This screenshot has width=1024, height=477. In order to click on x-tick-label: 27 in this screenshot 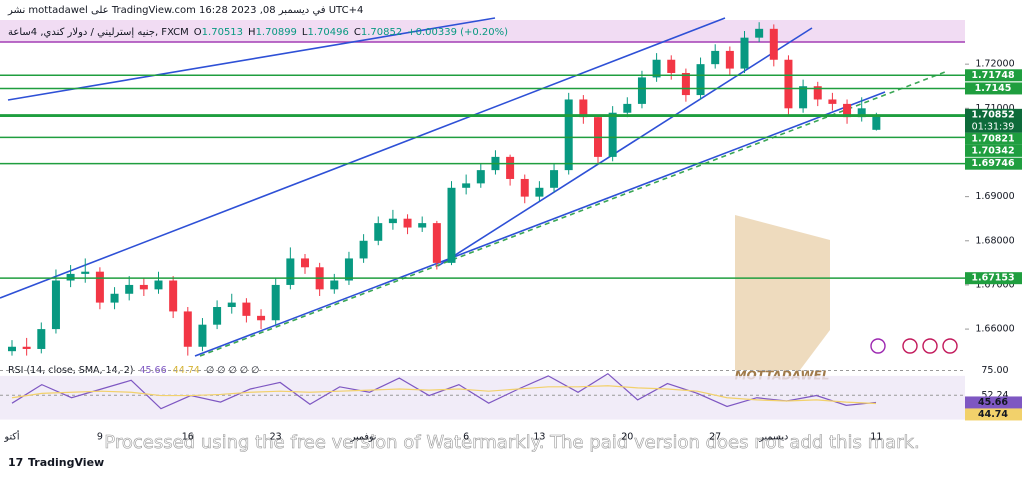, I will do `click(715, 437)`.